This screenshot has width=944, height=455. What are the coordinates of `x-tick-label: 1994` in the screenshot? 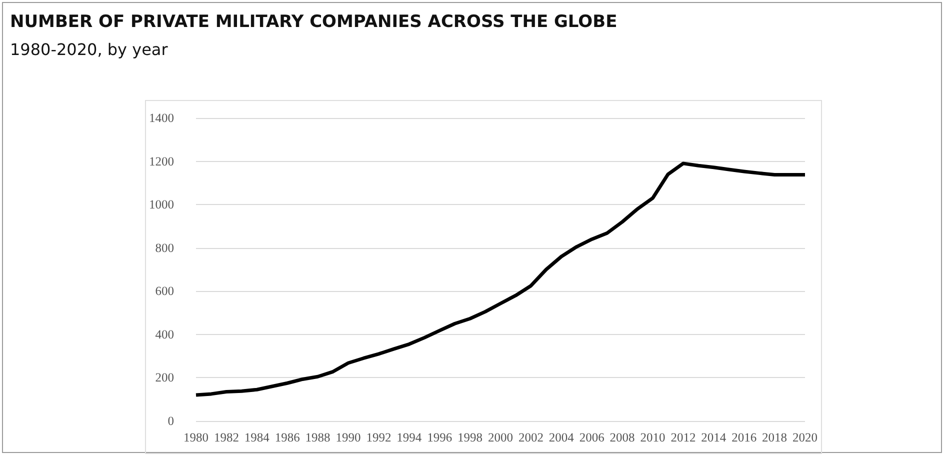 It's located at (409, 437).